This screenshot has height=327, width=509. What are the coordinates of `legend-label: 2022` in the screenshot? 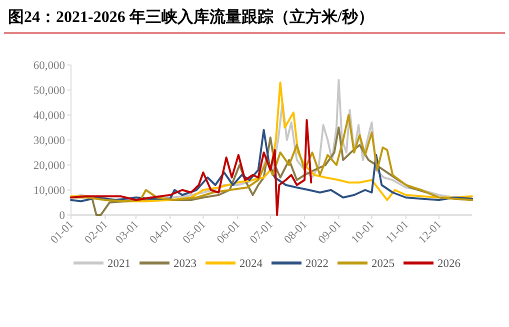 It's located at (317, 264).